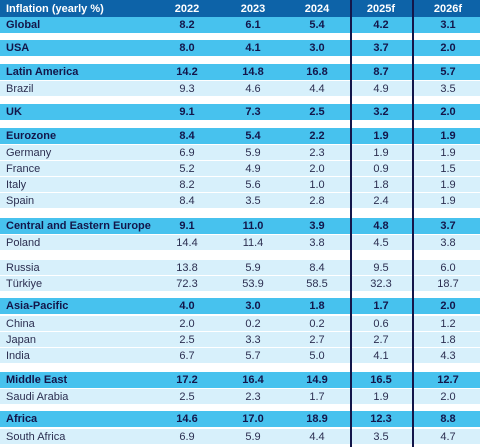 This screenshot has height=447, width=480. I want to click on table-row-region: Global 8.2 6.1 5.4 4.2 3.1, so click(240, 25).